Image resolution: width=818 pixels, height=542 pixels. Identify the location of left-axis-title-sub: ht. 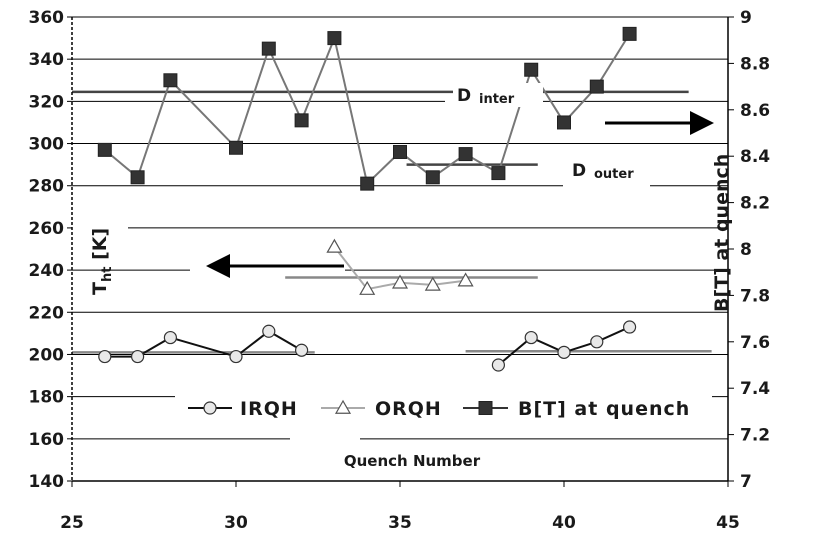
(107, 274).